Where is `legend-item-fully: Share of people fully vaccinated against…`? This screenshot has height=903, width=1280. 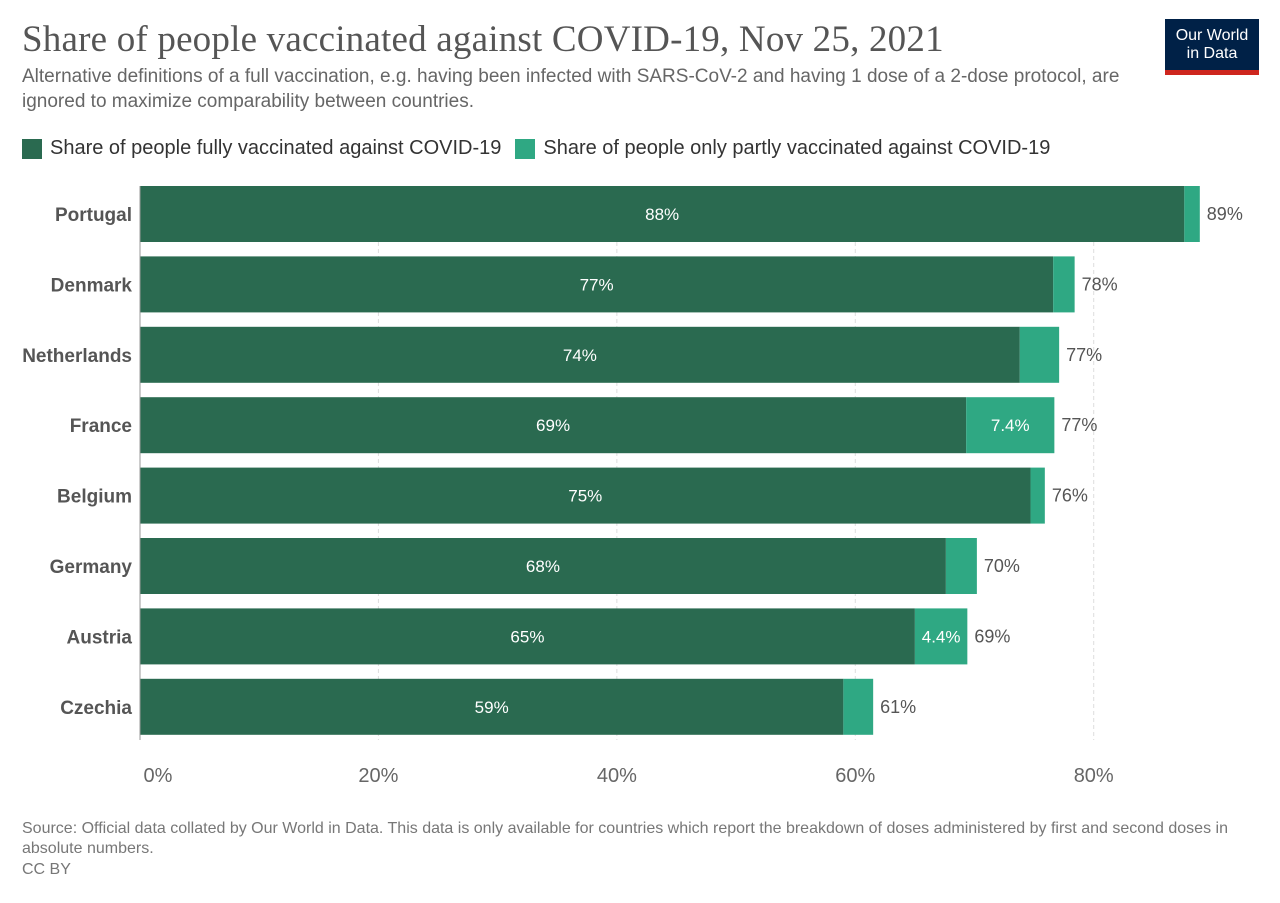 legend-item-fully: Share of people fully vaccinated against… is located at coordinates (261, 148).